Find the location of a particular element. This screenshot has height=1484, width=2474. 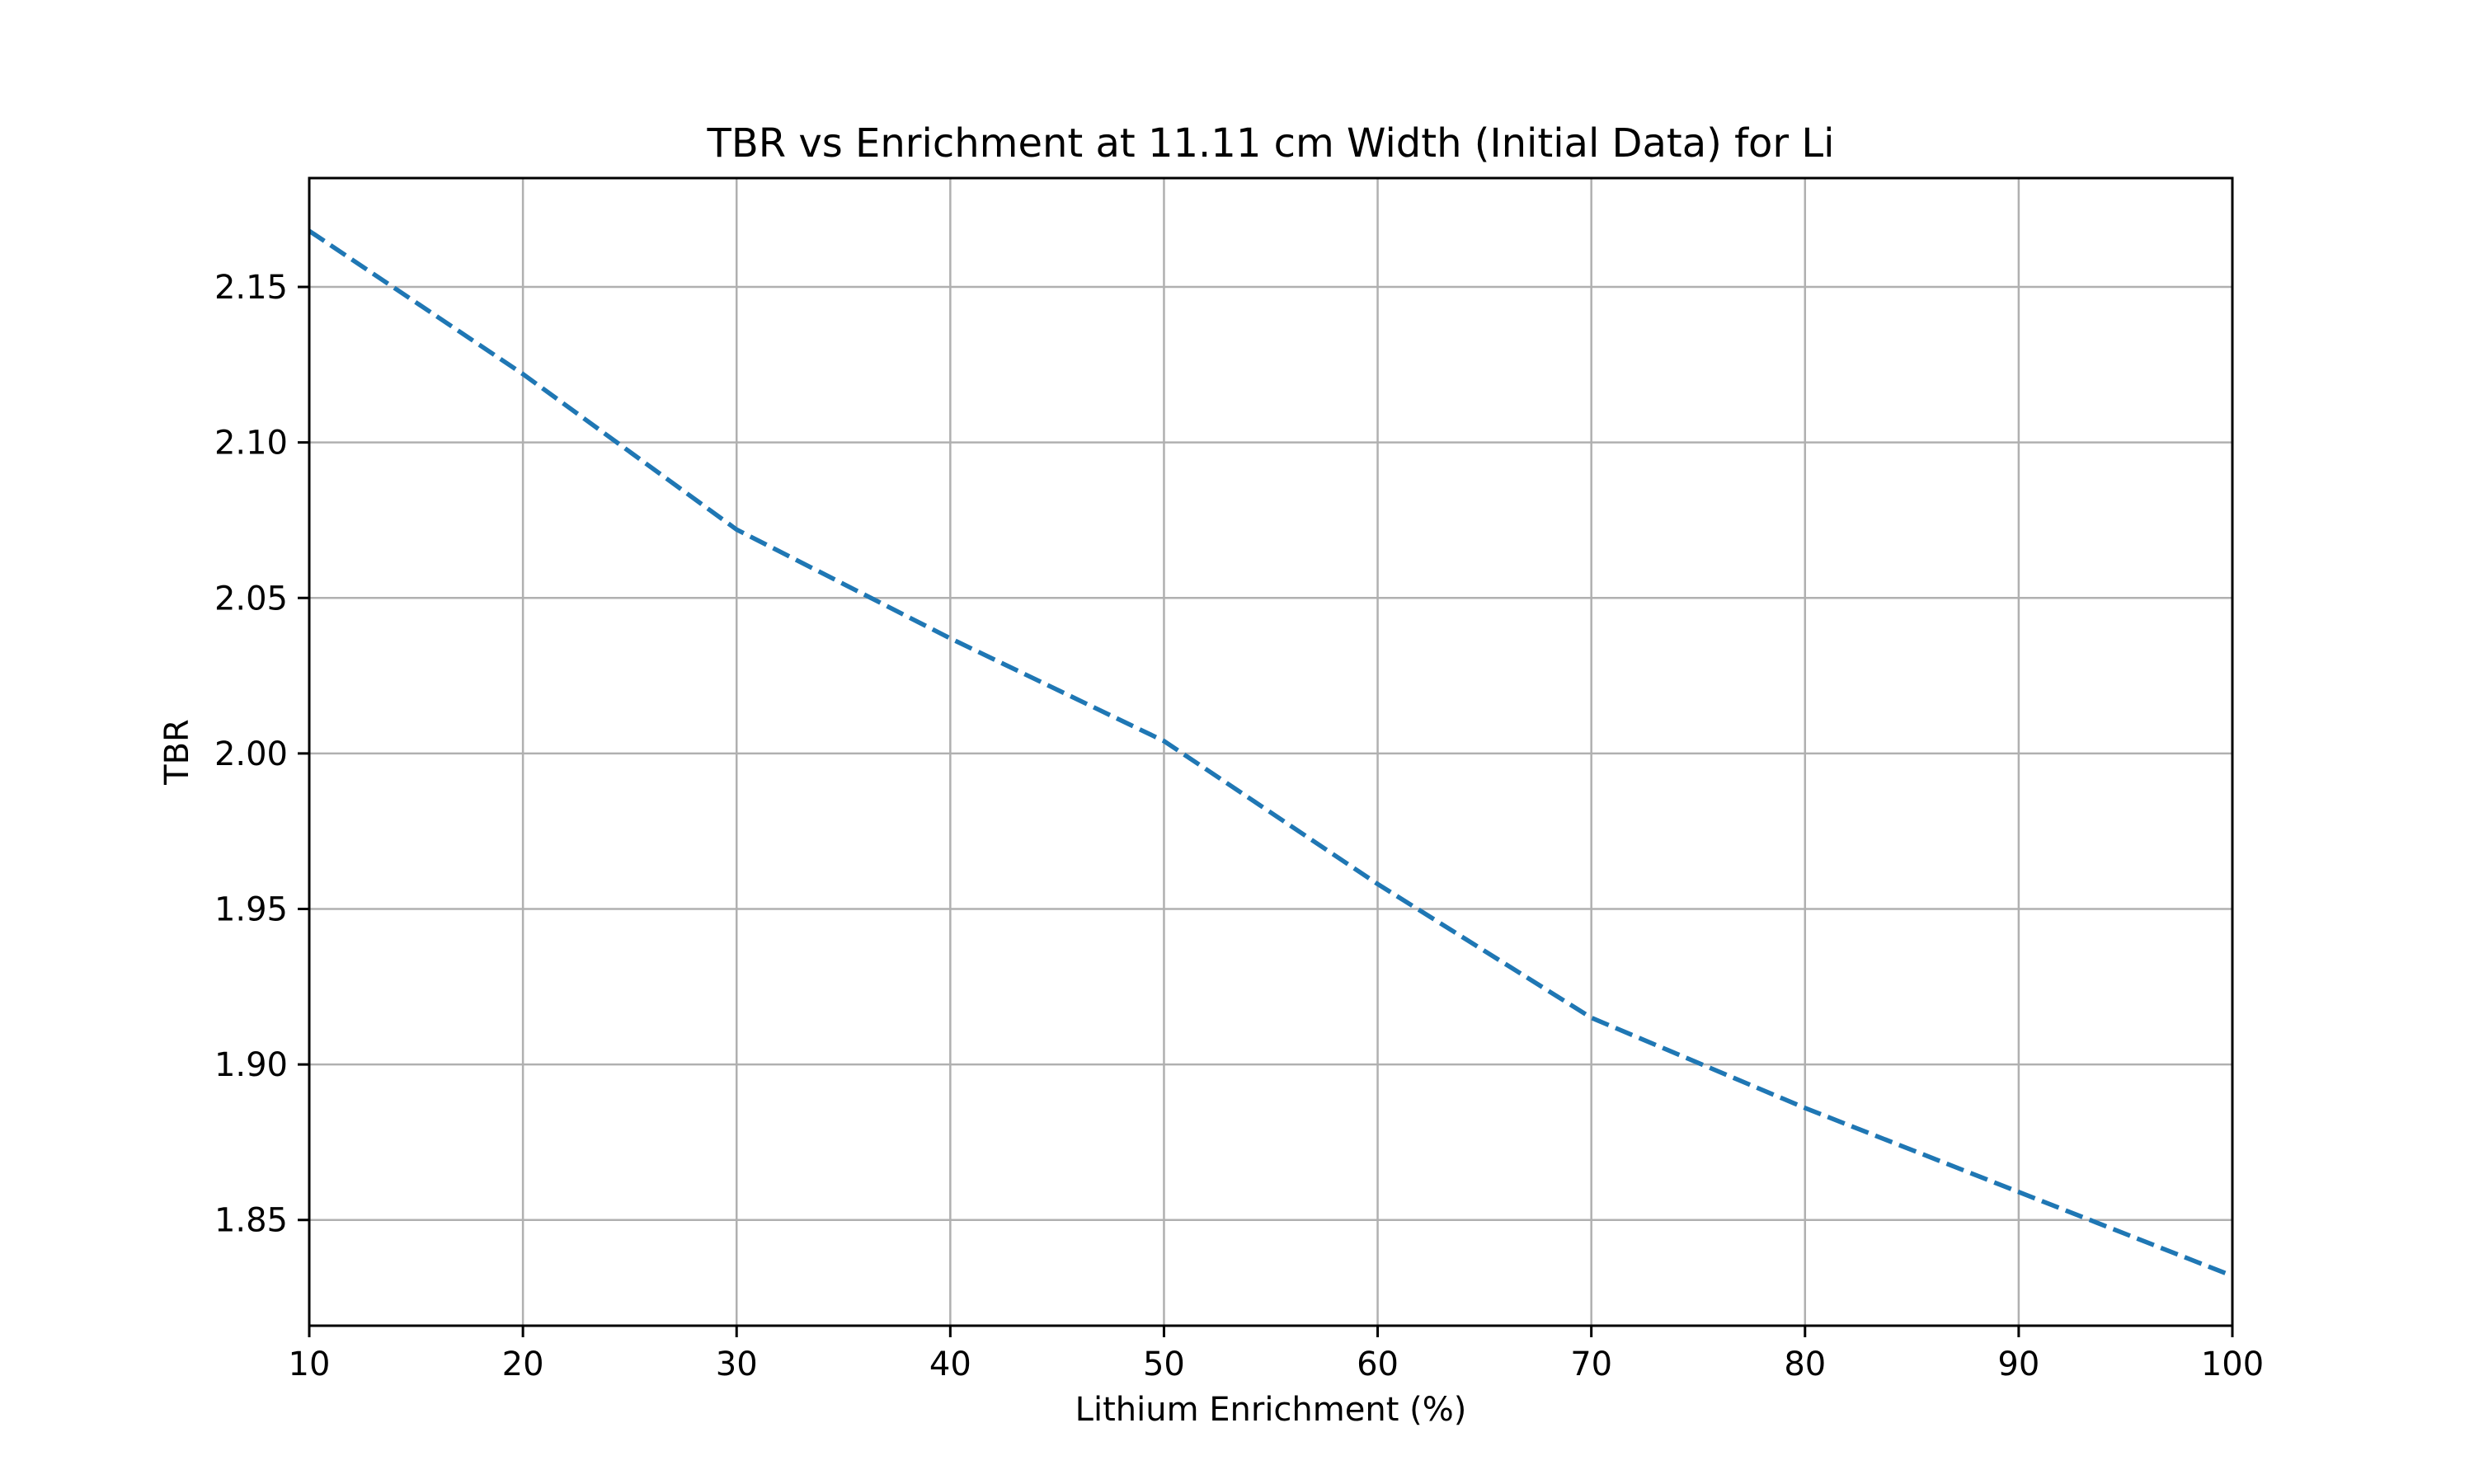

y-tick-label: 1.85 is located at coordinates (251, 1221).